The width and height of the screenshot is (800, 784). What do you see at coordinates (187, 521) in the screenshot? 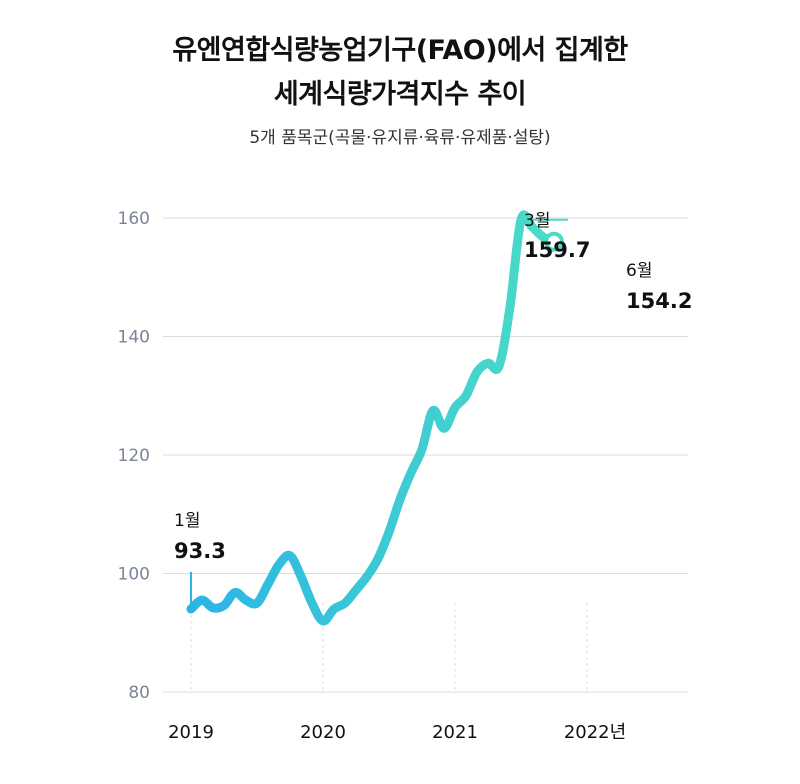
I see `annotation-month-jan: 1월` at bounding box center [187, 521].